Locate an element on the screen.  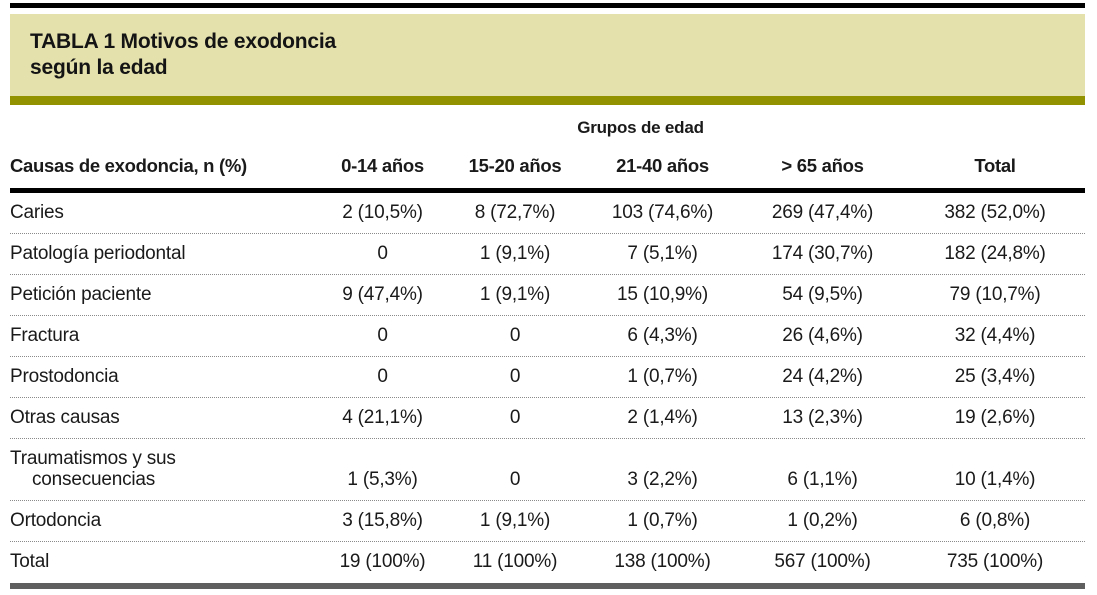
row-label: Prostodoncia is located at coordinates (64, 376).